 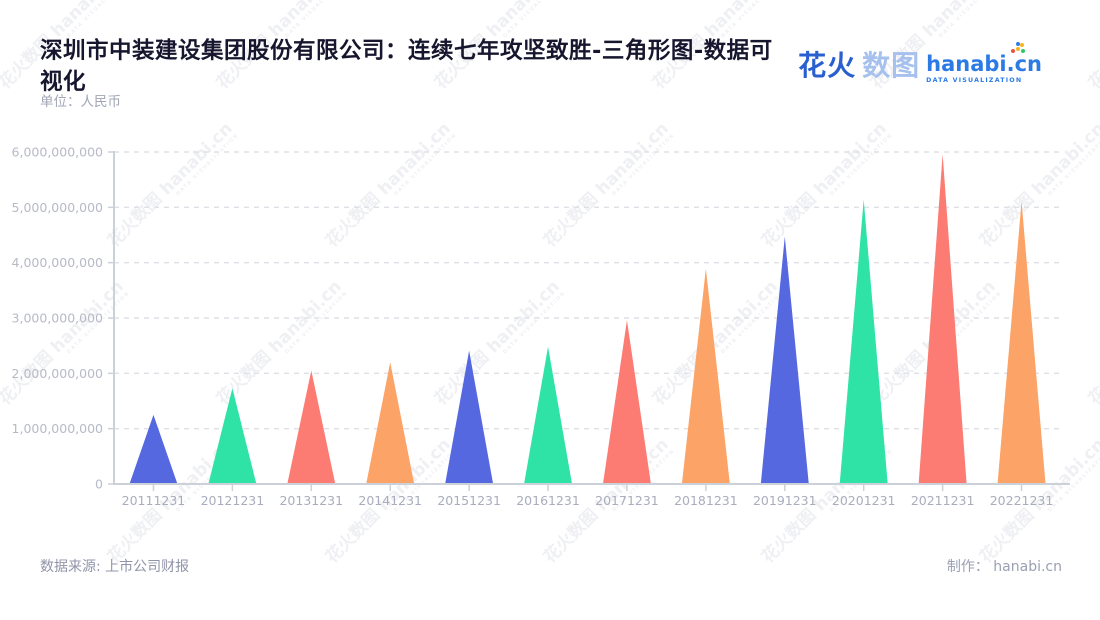 I want to click on x-axis-label-20201231: 20201231, so click(x=864, y=500).